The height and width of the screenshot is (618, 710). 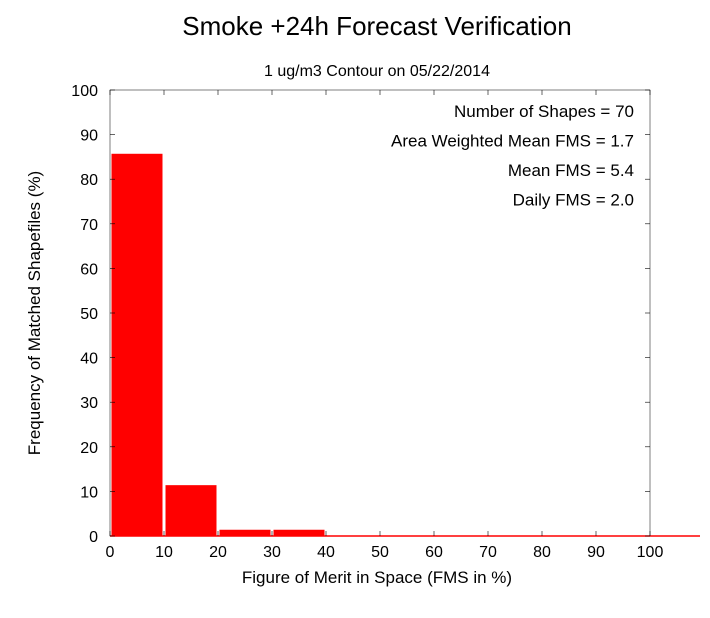 What do you see at coordinates (89, 136) in the screenshot?
I see `y-tick-label: 90` at bounding box center [89, 136].